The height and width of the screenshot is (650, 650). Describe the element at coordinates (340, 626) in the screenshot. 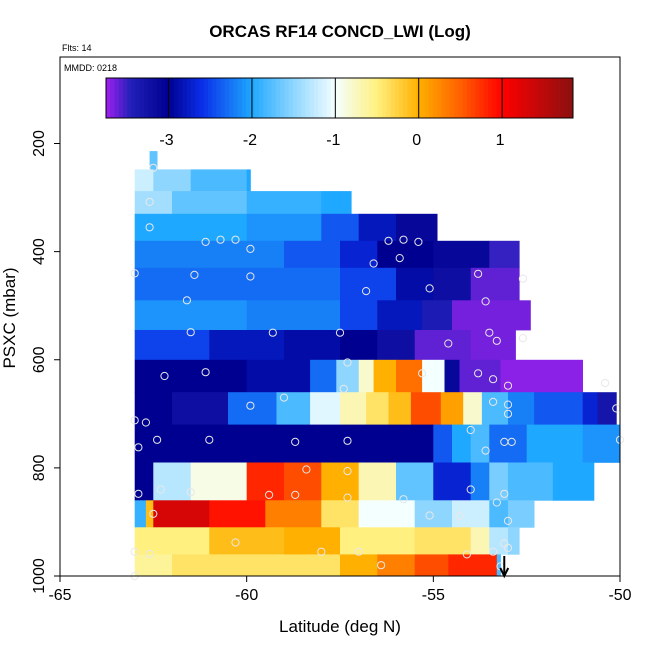

I see `x-axis-label: Latitude (deg N)` at that location.